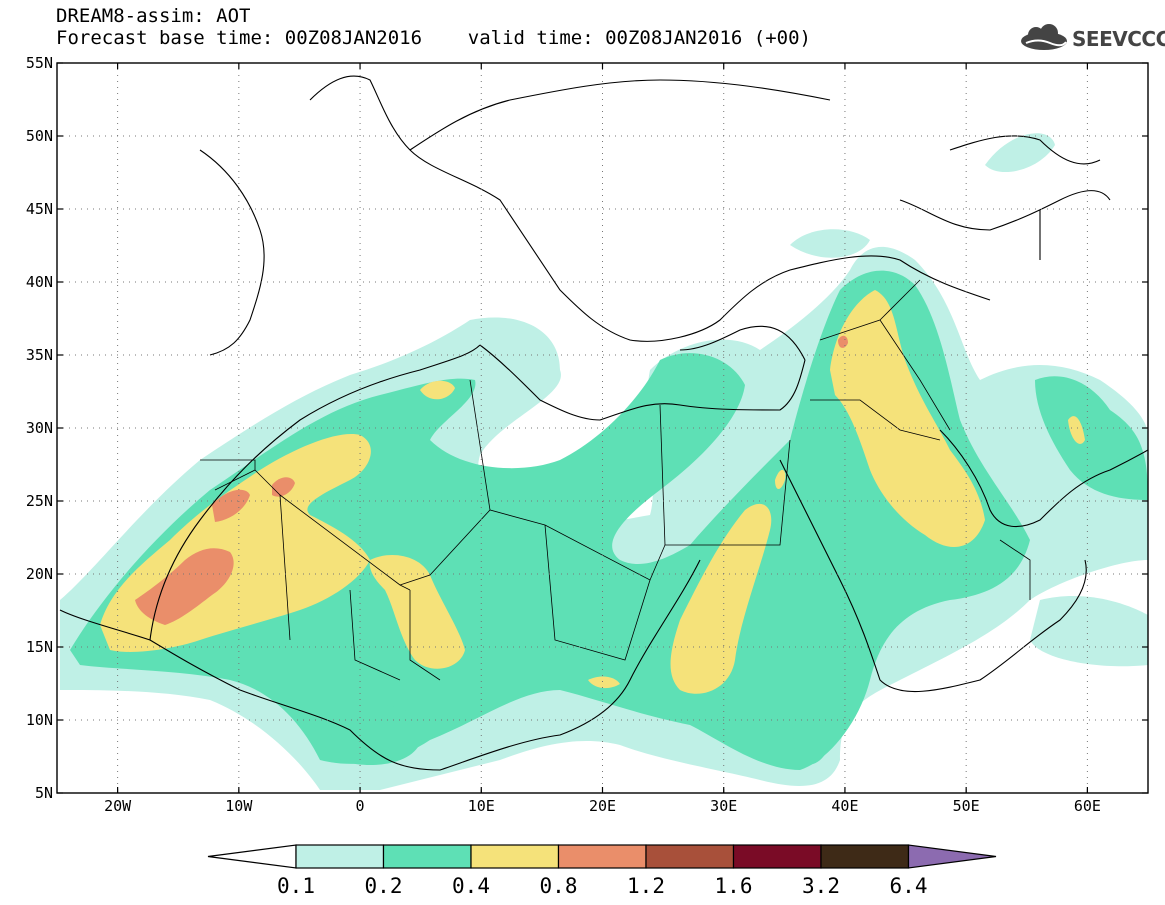  Describe the element at coordinates (360, 806) in the screenshot. I see `lon-tick-label: 0` at that location.